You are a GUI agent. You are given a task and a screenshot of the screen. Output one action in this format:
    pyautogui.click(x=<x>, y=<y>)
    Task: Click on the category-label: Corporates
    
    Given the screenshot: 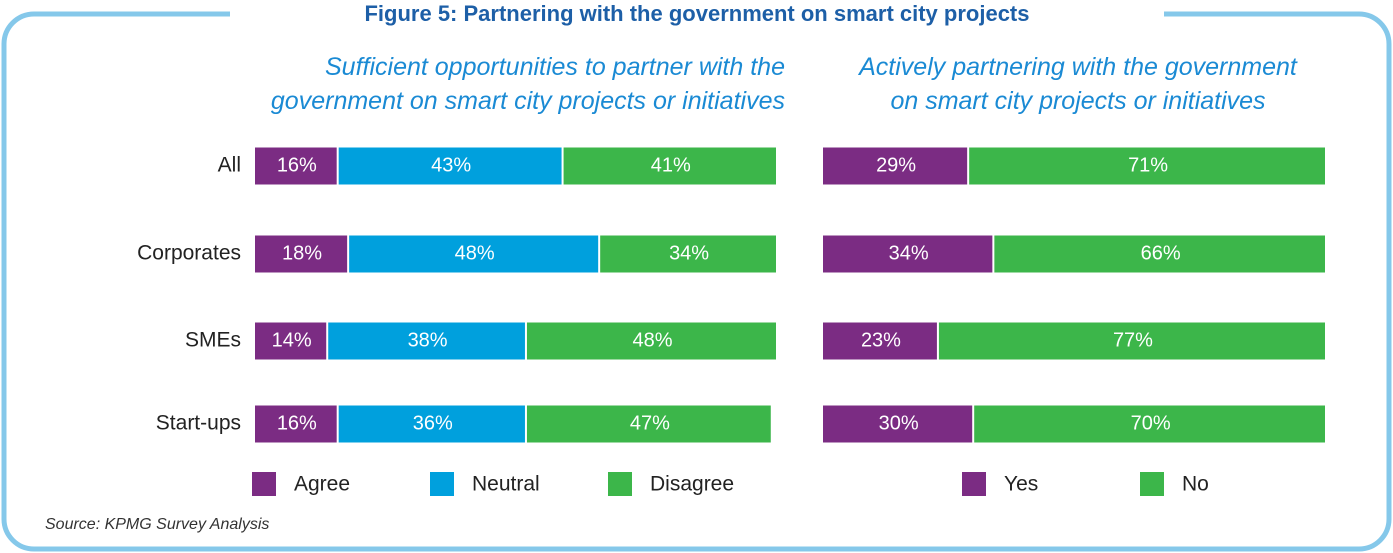 What is the action you would take?
    pyautogui.click(x=189, y=253)
    